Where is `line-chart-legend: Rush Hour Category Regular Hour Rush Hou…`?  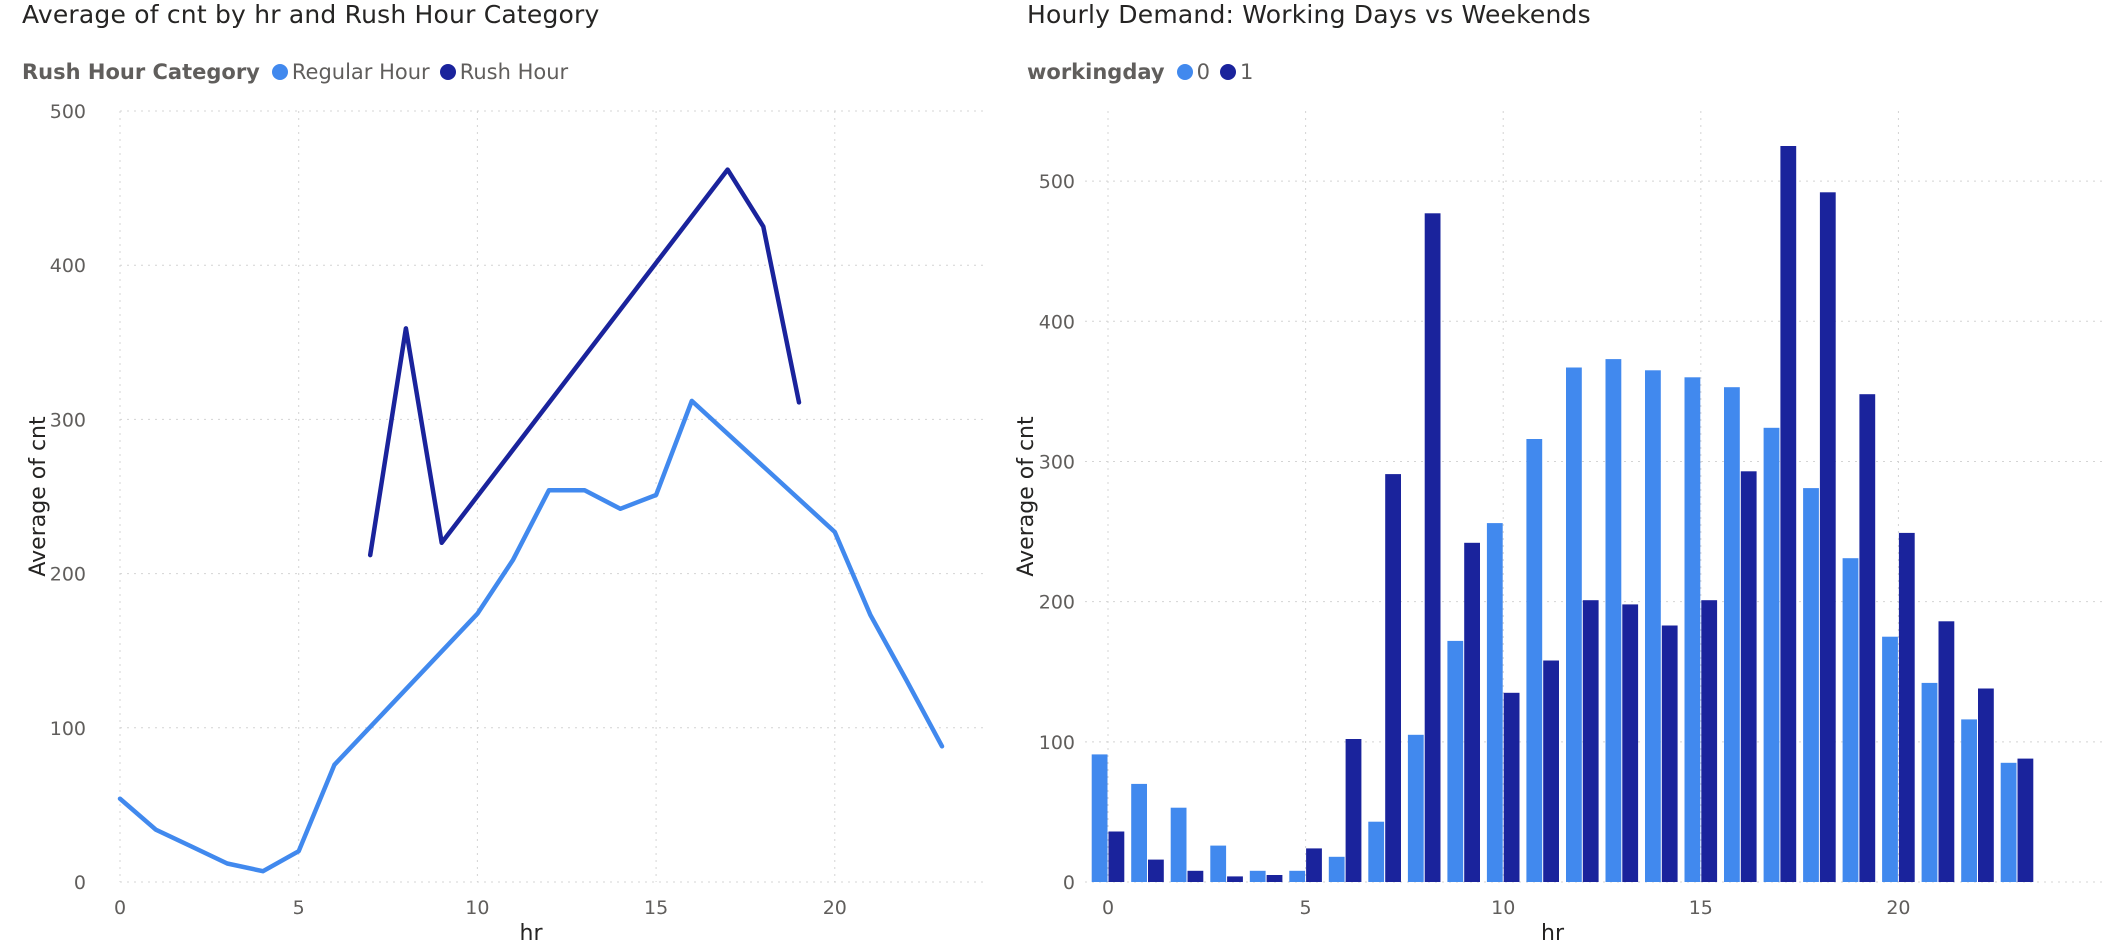
line-chart-legend: Rush Hour Category Regular Hour Rush Hou… is located at coordinates (300, 72).